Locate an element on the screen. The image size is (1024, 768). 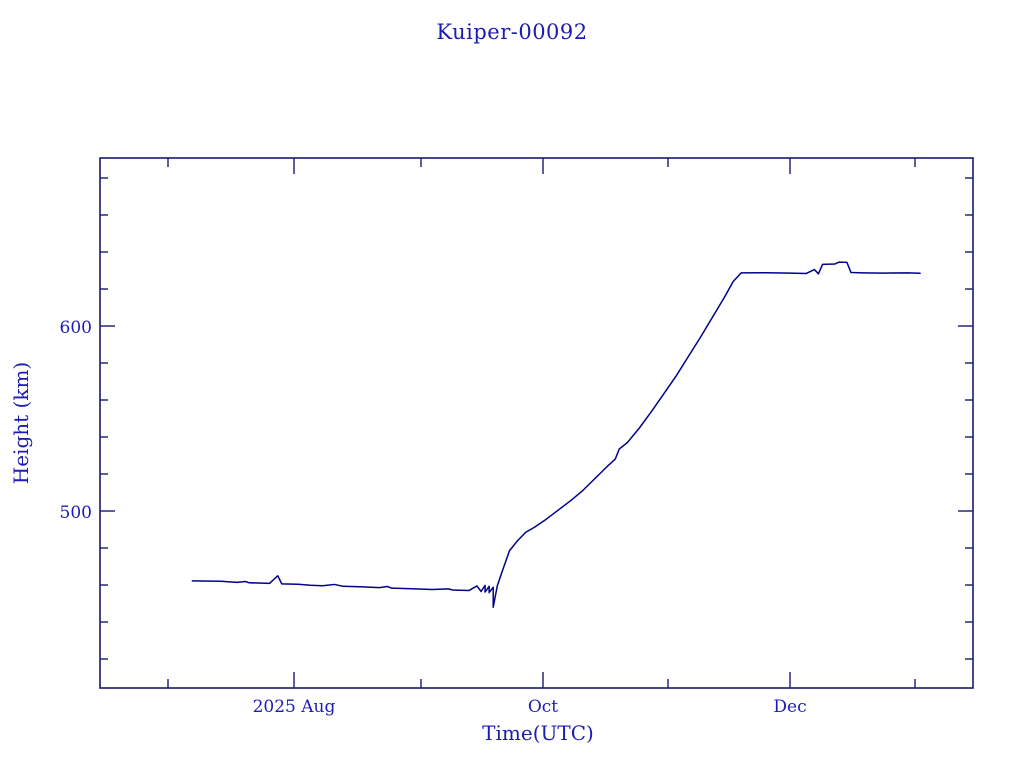
chart-title: Kuiper-00092 is located at coordinates (511, 32).